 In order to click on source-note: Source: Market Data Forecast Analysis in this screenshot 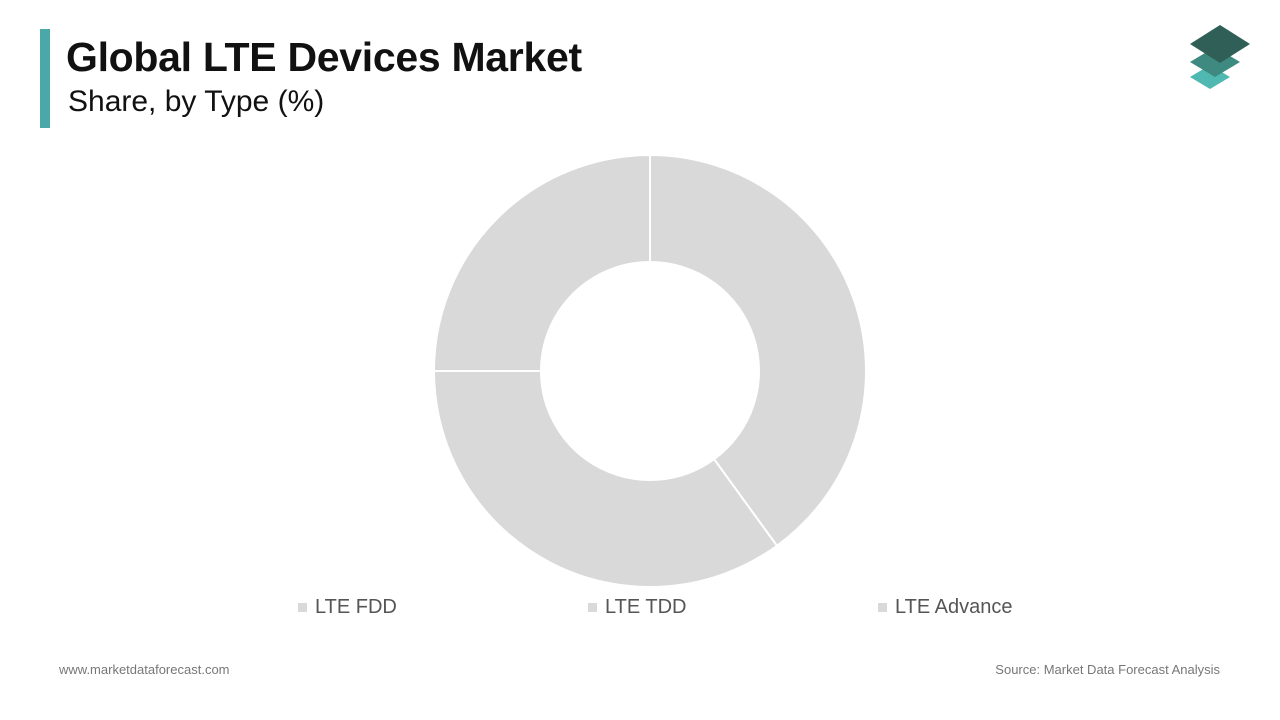, I will do `click(1107, 669)`.